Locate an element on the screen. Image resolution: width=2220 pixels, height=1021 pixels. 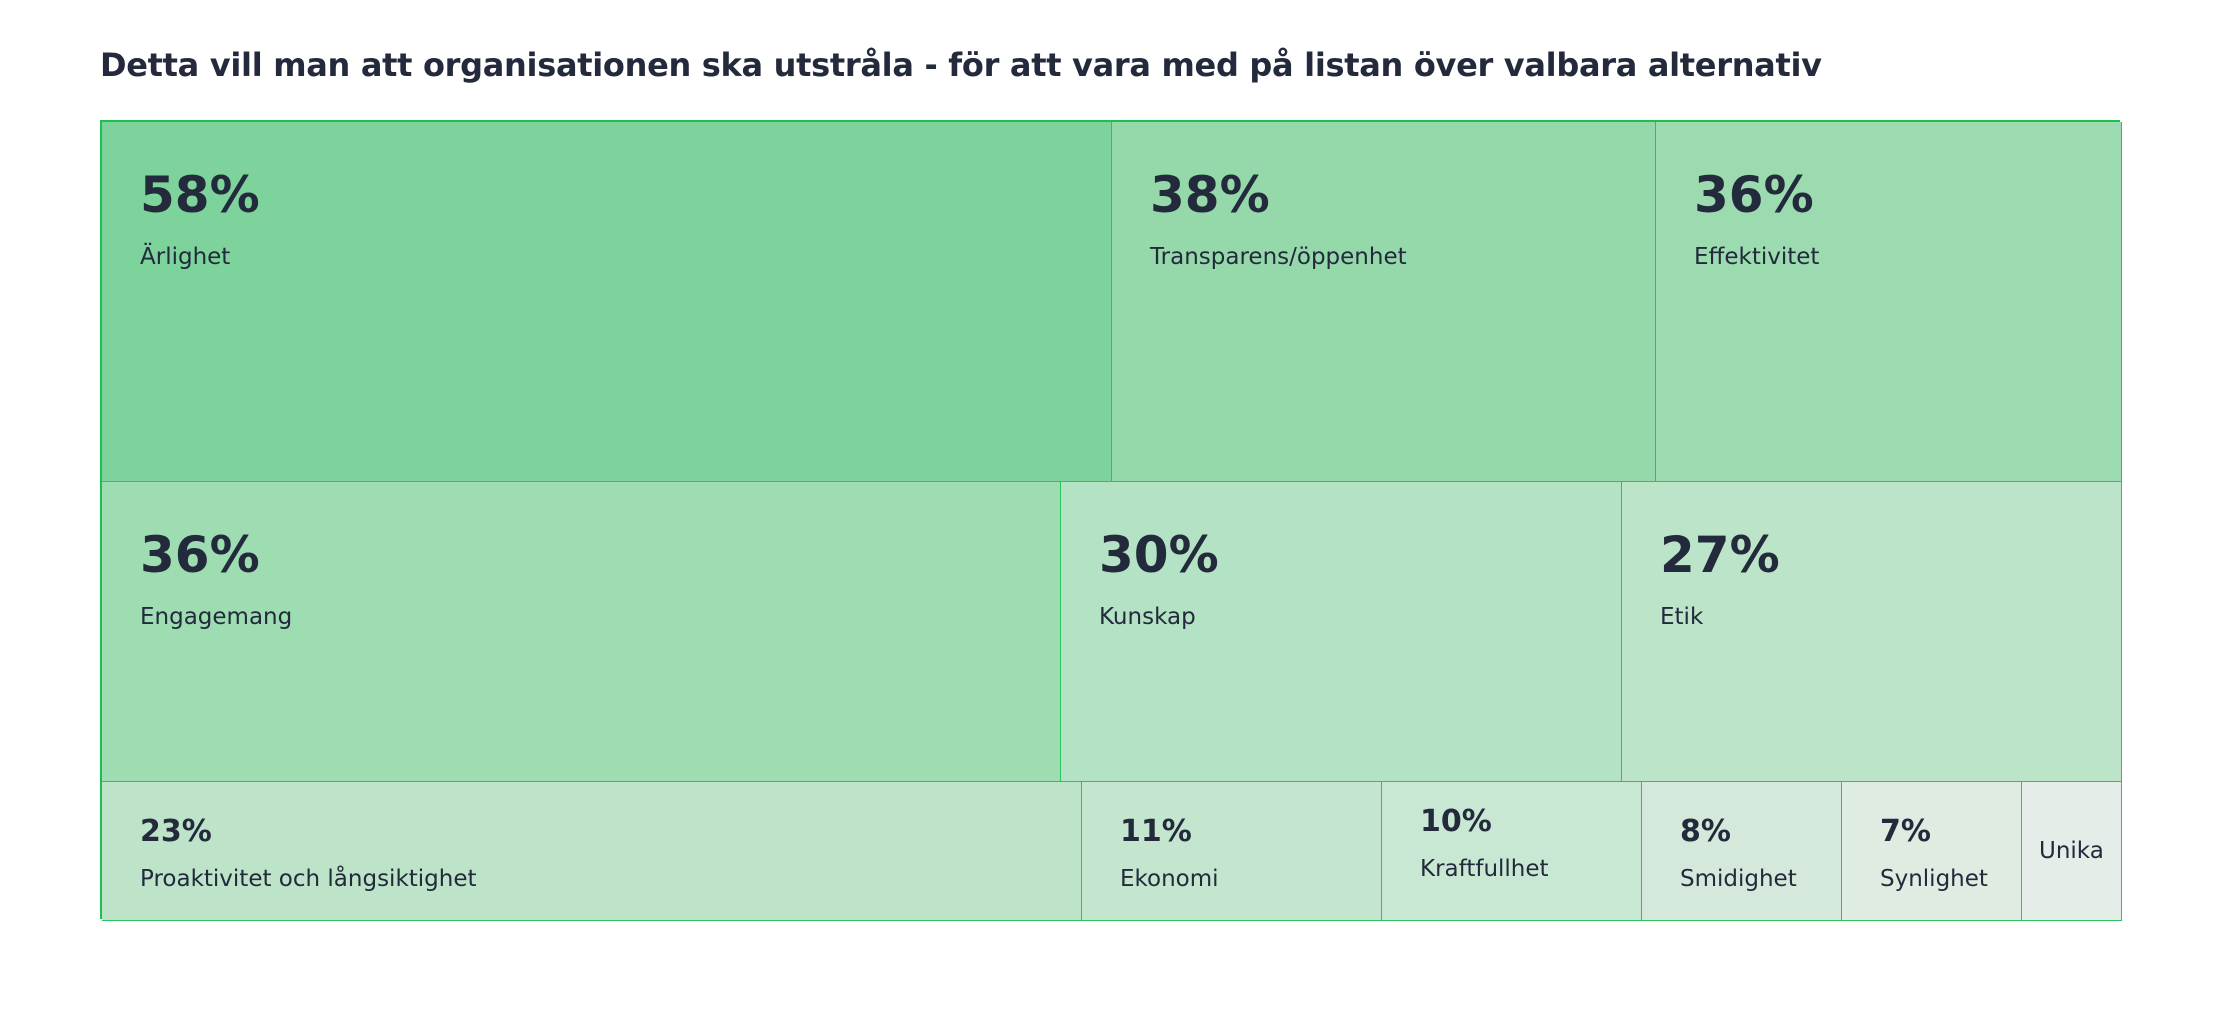
cell-label: Proaktivitet och långsiktighet is located at coordinates (308, 879).